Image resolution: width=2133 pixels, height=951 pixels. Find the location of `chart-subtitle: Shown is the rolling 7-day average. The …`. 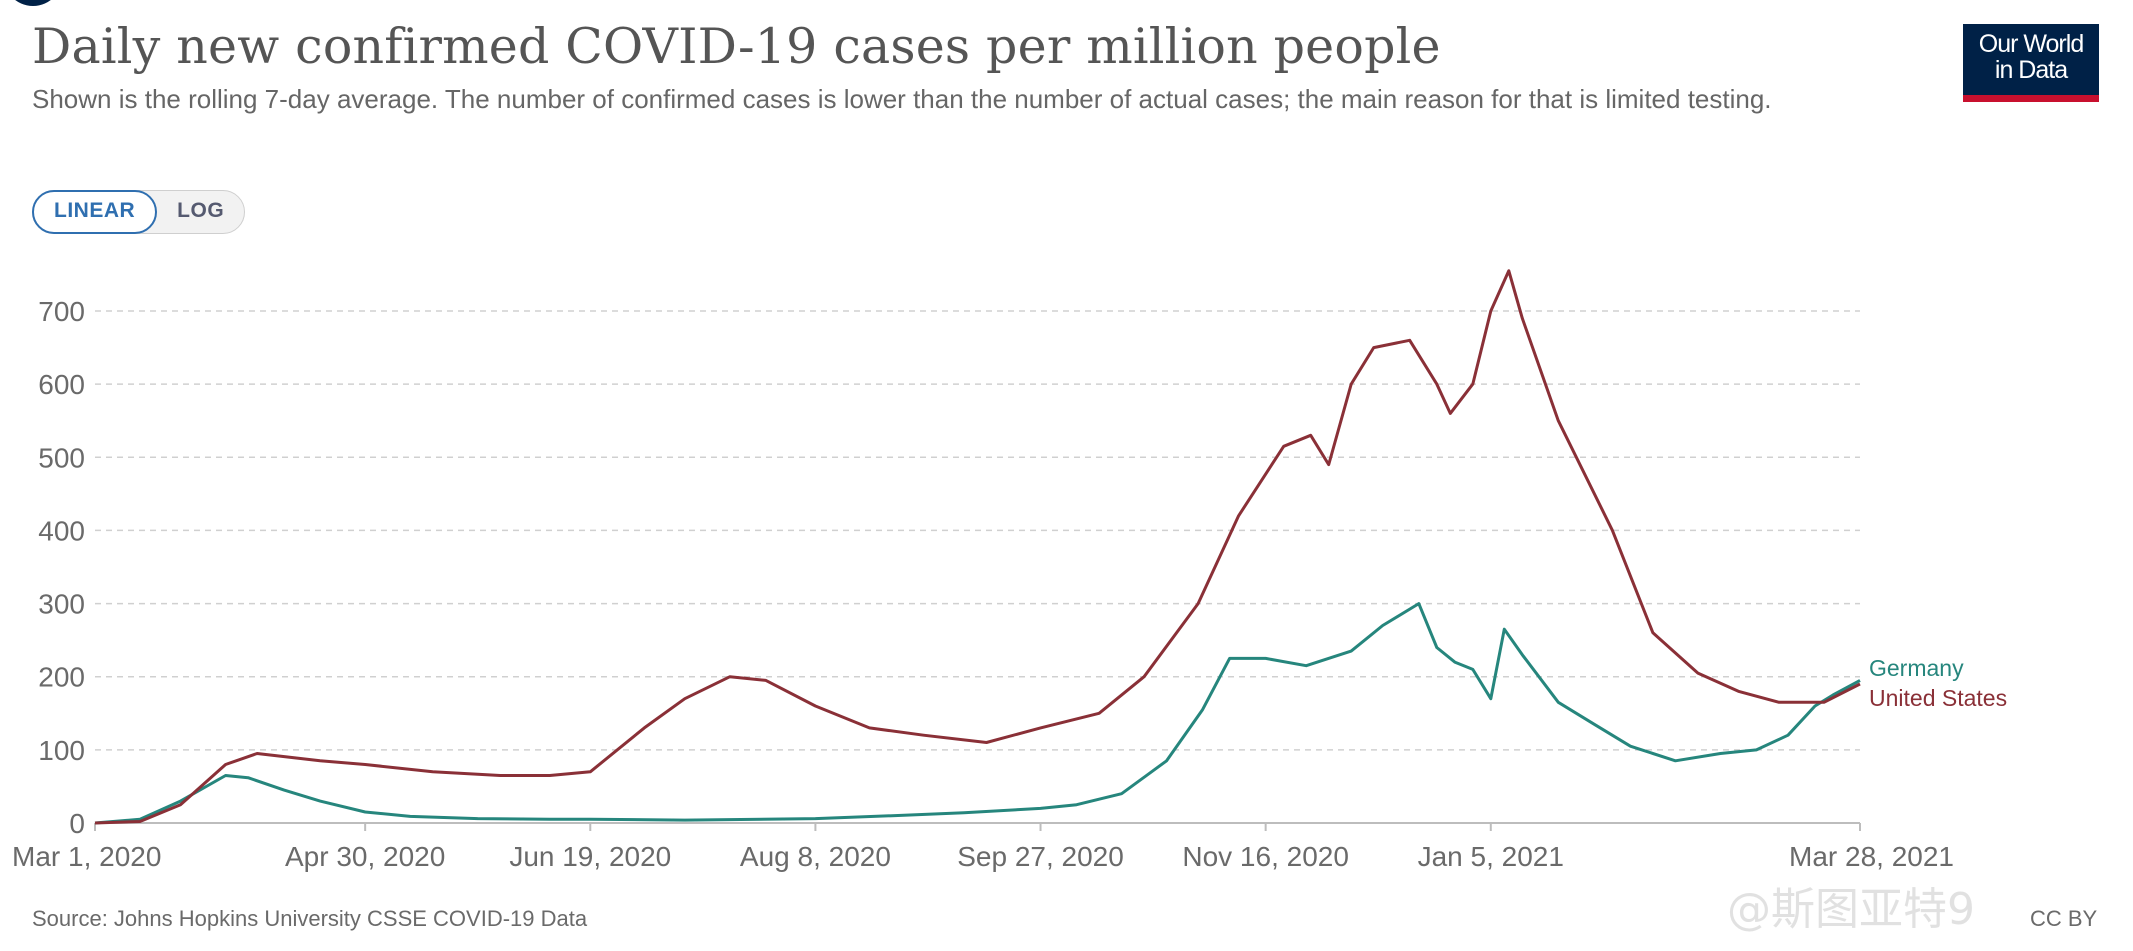

chart-subtitle: Shown is the rolling 7-day average. The … is located at coordinates (902, 99).